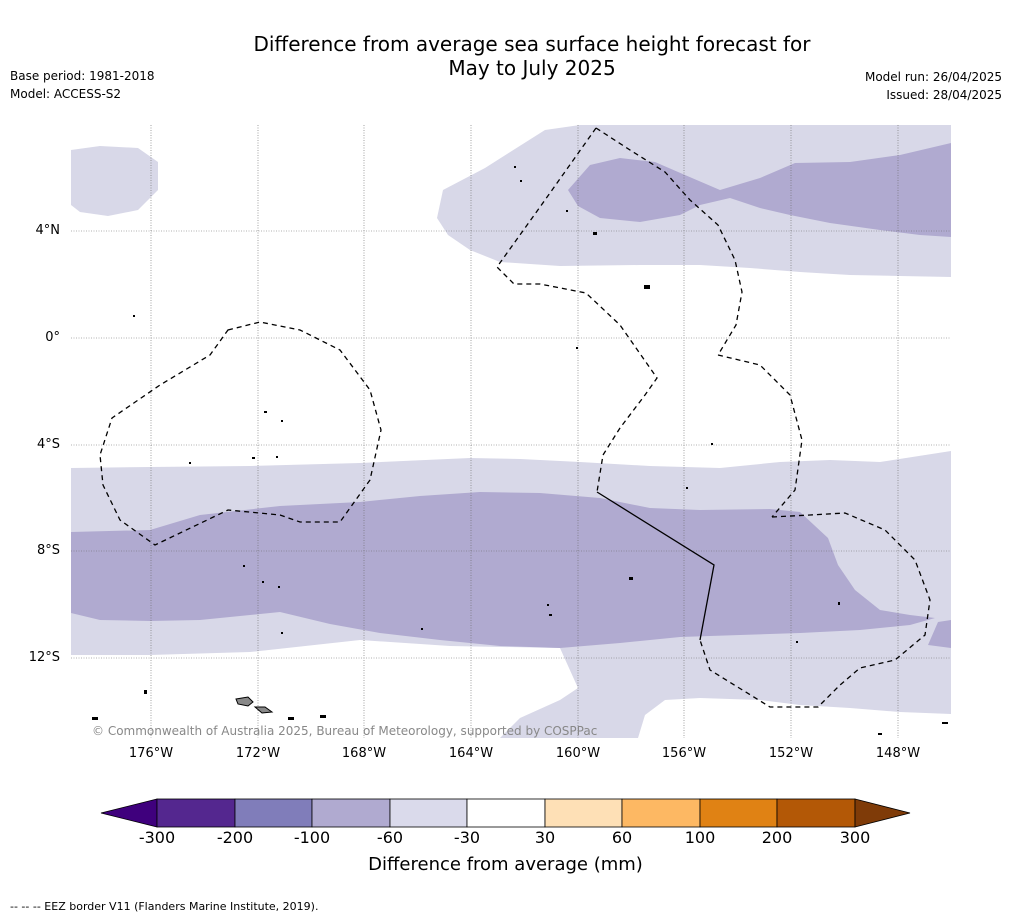 The image size is (1011, 919). What do you see at coordinates (578, 753) in the screenshot?
I see `lon-label-160w: 160°W` at bounding box center [578, 753].